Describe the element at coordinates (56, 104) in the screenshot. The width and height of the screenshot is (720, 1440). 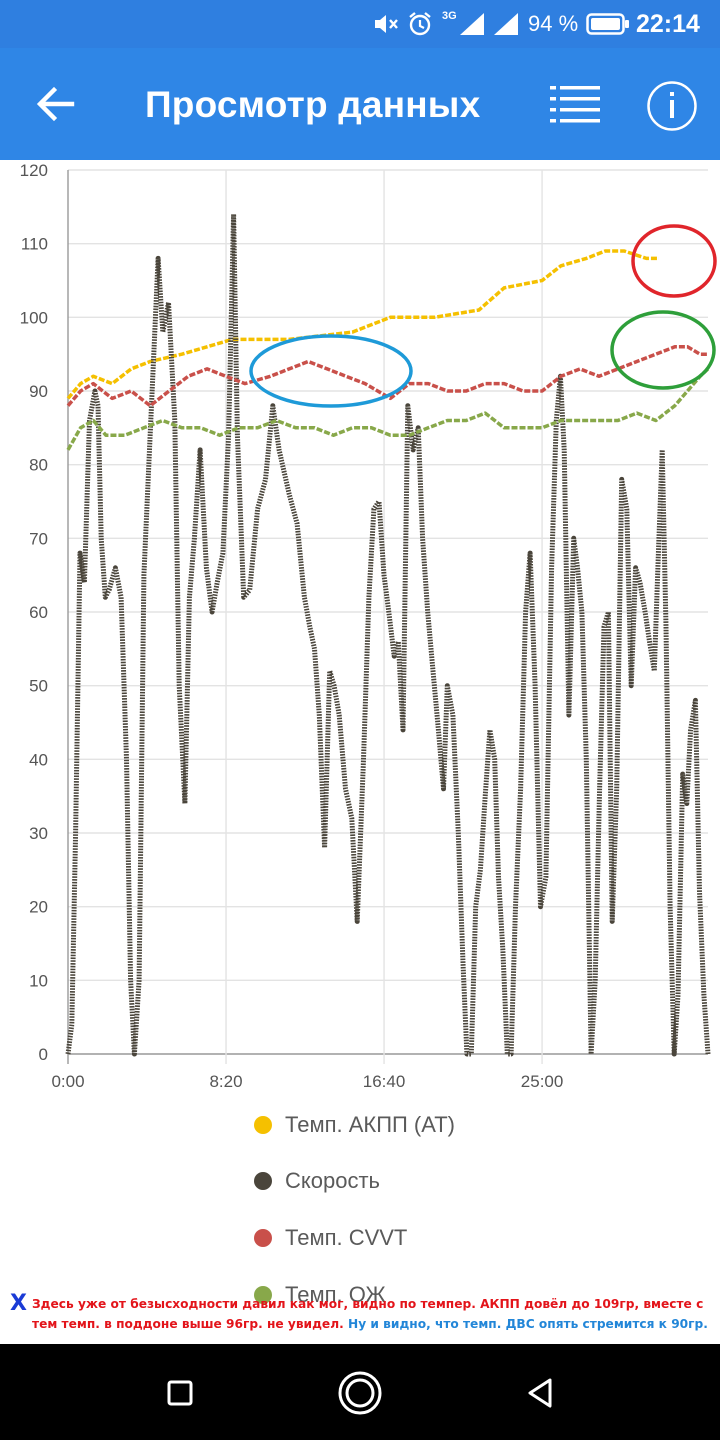
I see `back-arrow-icon` at that location.